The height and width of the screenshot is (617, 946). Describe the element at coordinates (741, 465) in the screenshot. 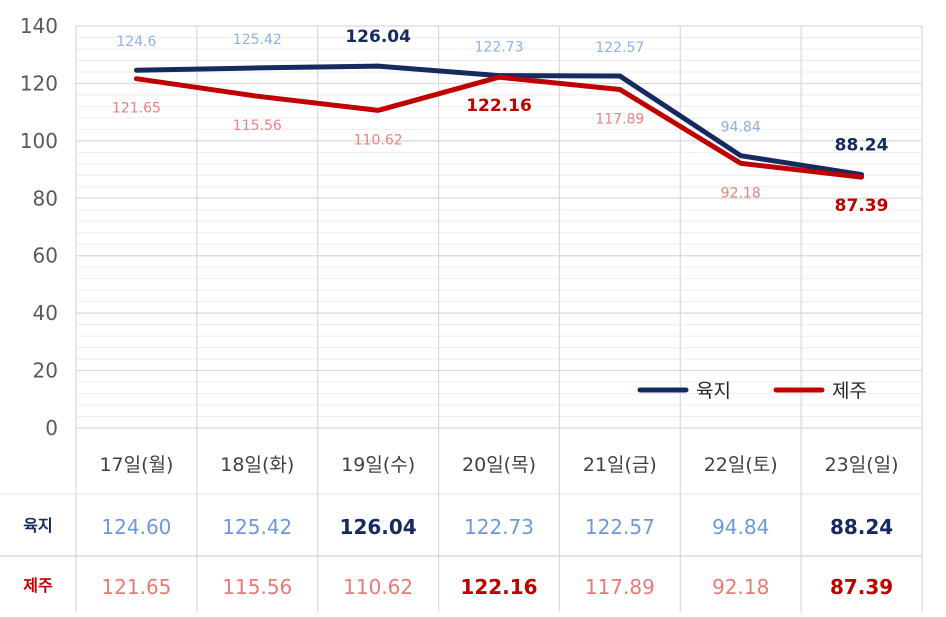

I see `x-tick-label: 22일(토)` at that location.